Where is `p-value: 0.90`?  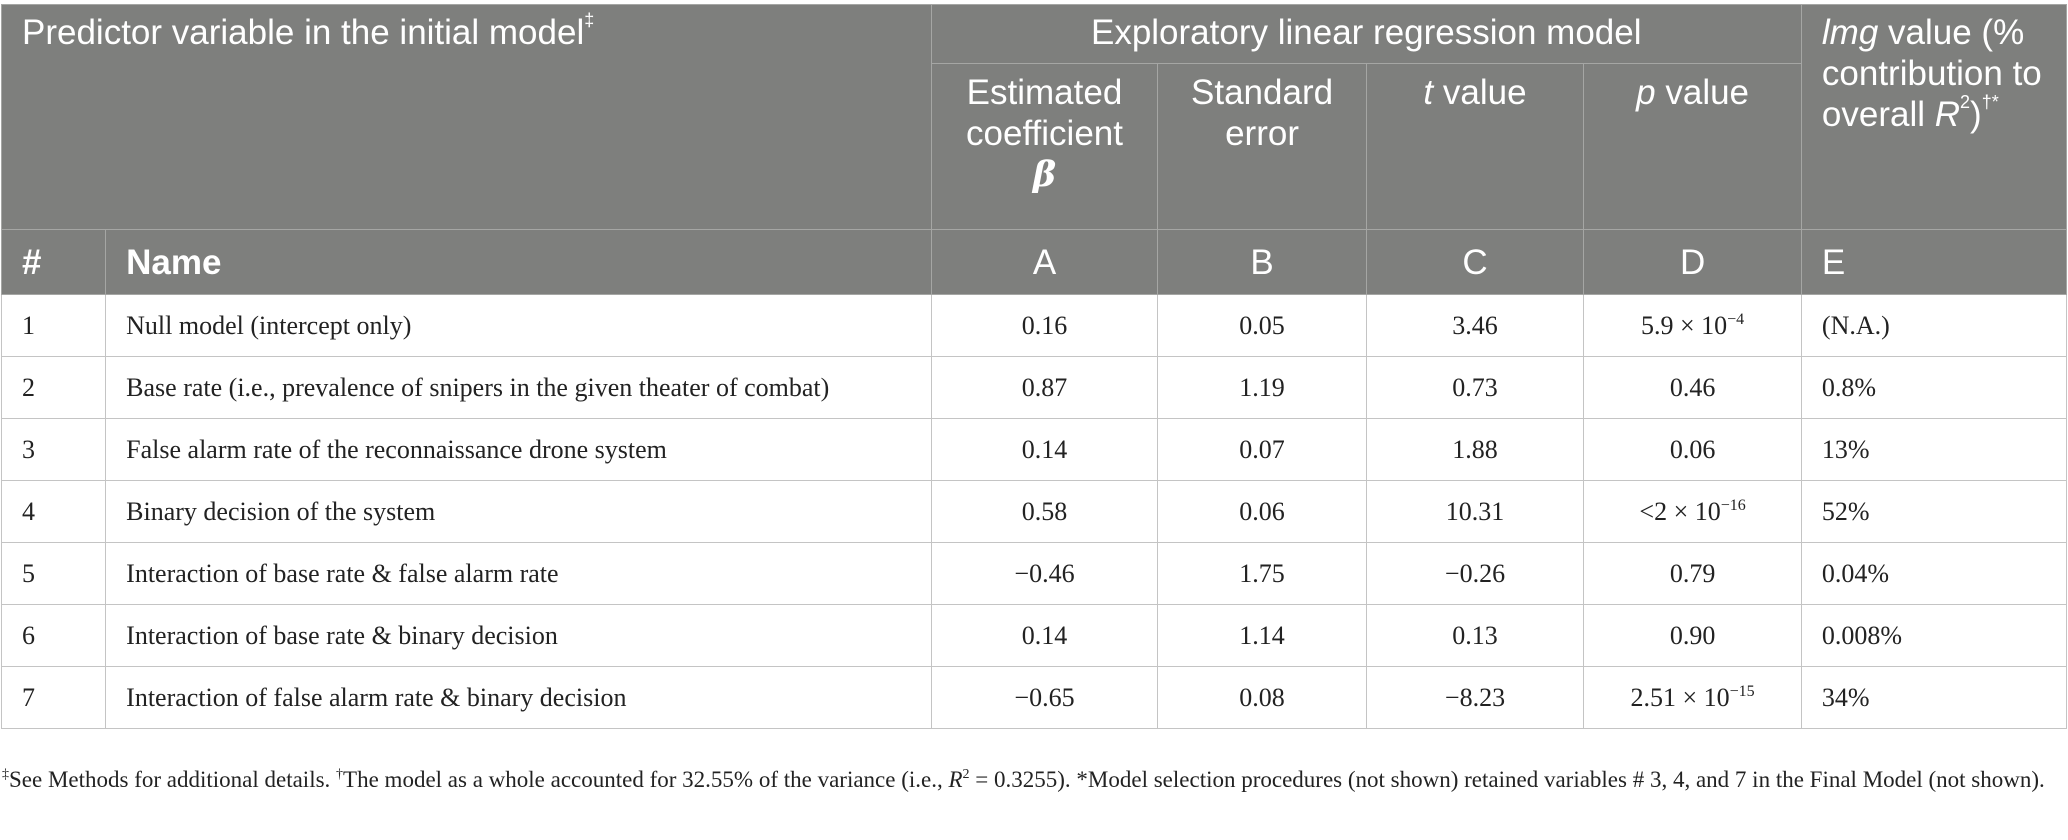 p-value: 0.90 is located at coordinates (1692, 635).